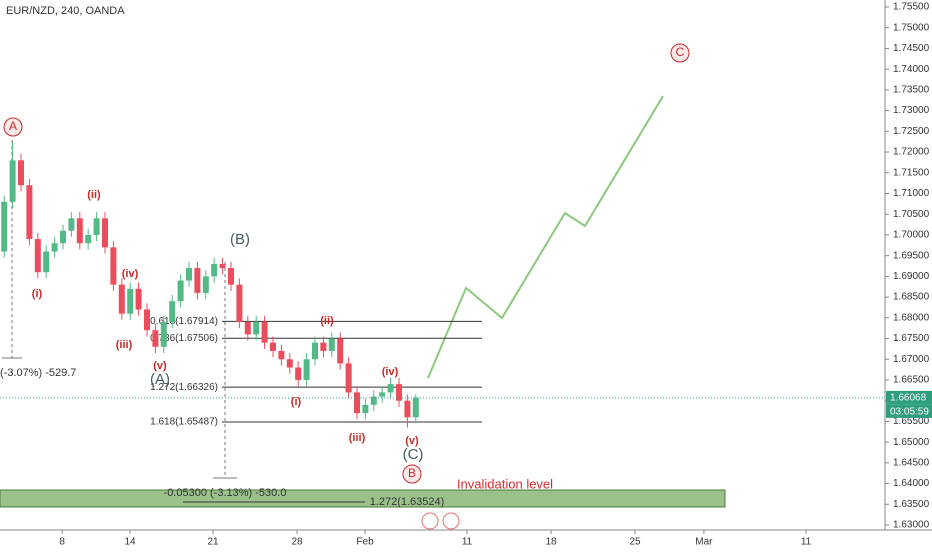 This screenshot has width=932, height=555. Describe the element at coordinates (911, 442) in the screenshot. I see `y-tick-label: 1.65000` at that location.